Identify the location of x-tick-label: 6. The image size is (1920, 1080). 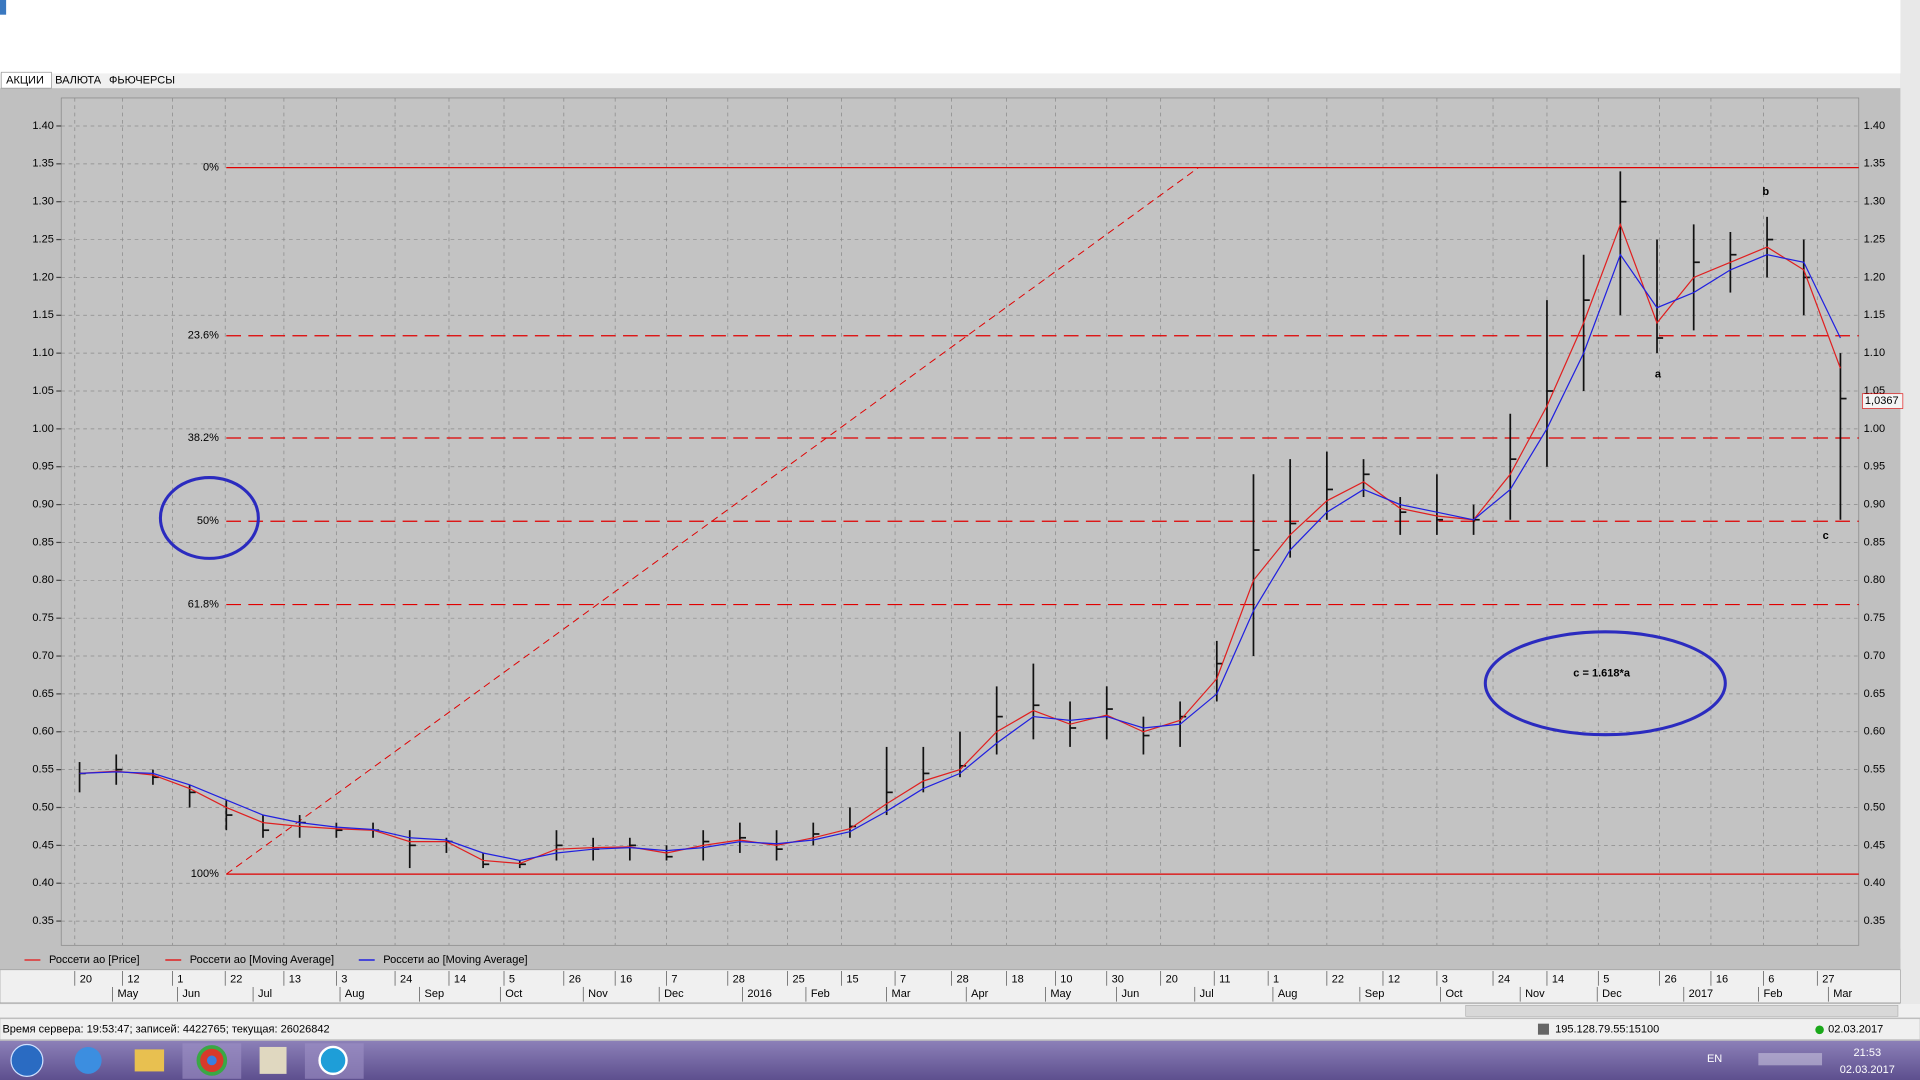
(1771, 979).